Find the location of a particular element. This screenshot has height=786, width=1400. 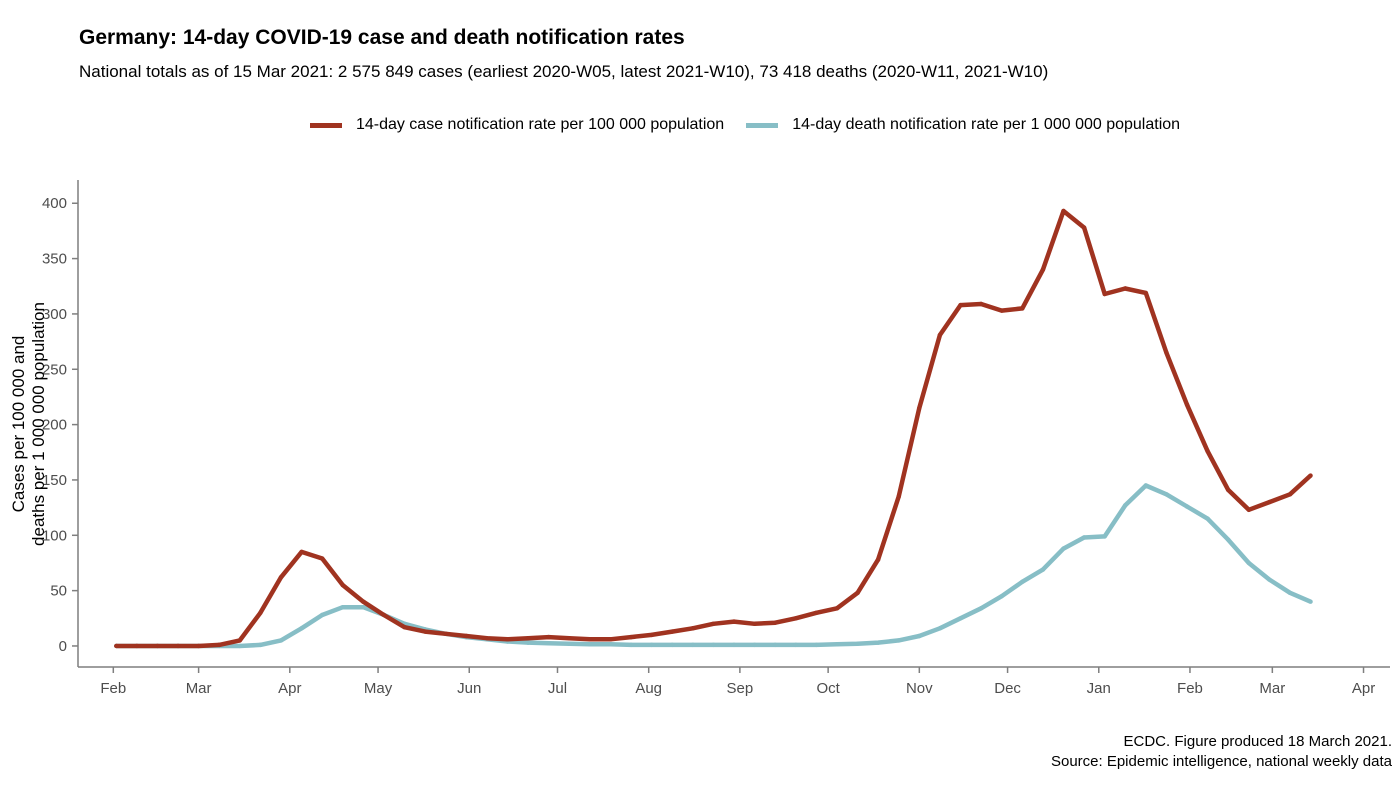

y-axis-label-line2: deaths per 1 000 000 population is located at coordinates (38, 424).